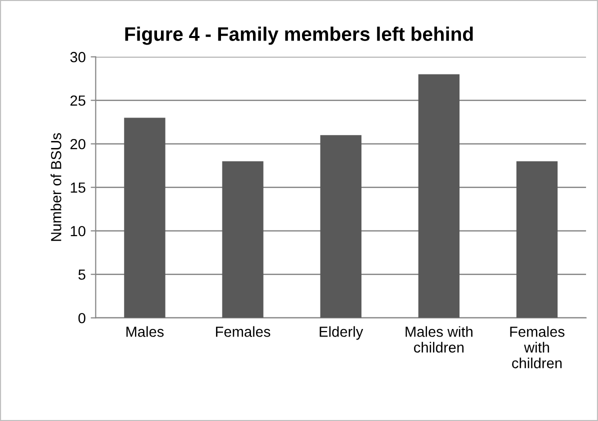 This screenshot has width=598, height=421. What do you see at coordinates (145, 331) in the screenshot?
I see `x-tick-label: Males` at bounding box center [145, 331].